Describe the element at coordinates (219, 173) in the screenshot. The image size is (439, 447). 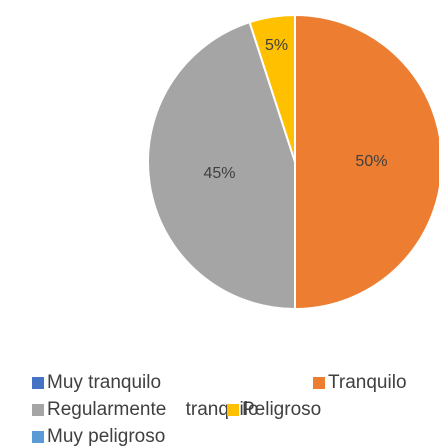
I see `data-label: 45%` at that location.